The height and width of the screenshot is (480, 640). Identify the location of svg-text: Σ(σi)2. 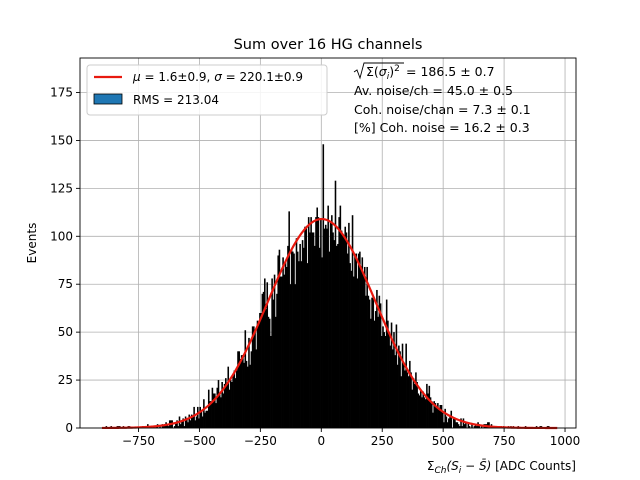
(383, 73).